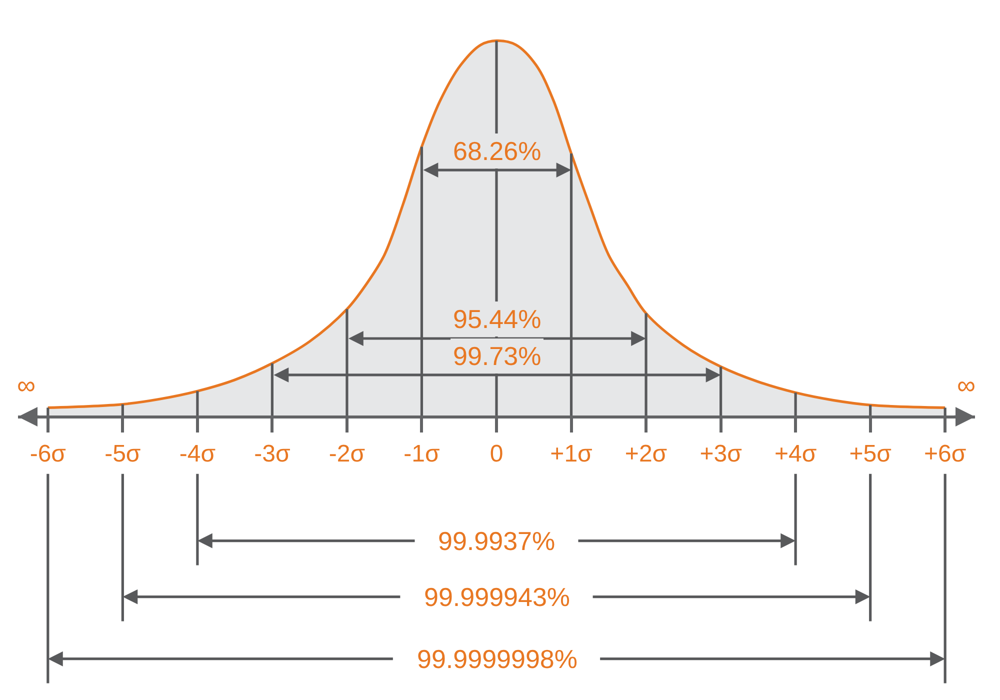 This screenshot has width=1000, height=700. Describe the element at coordinates (422, 454) in the screenshot. I see `x-tick-label: -1σ` at that location.